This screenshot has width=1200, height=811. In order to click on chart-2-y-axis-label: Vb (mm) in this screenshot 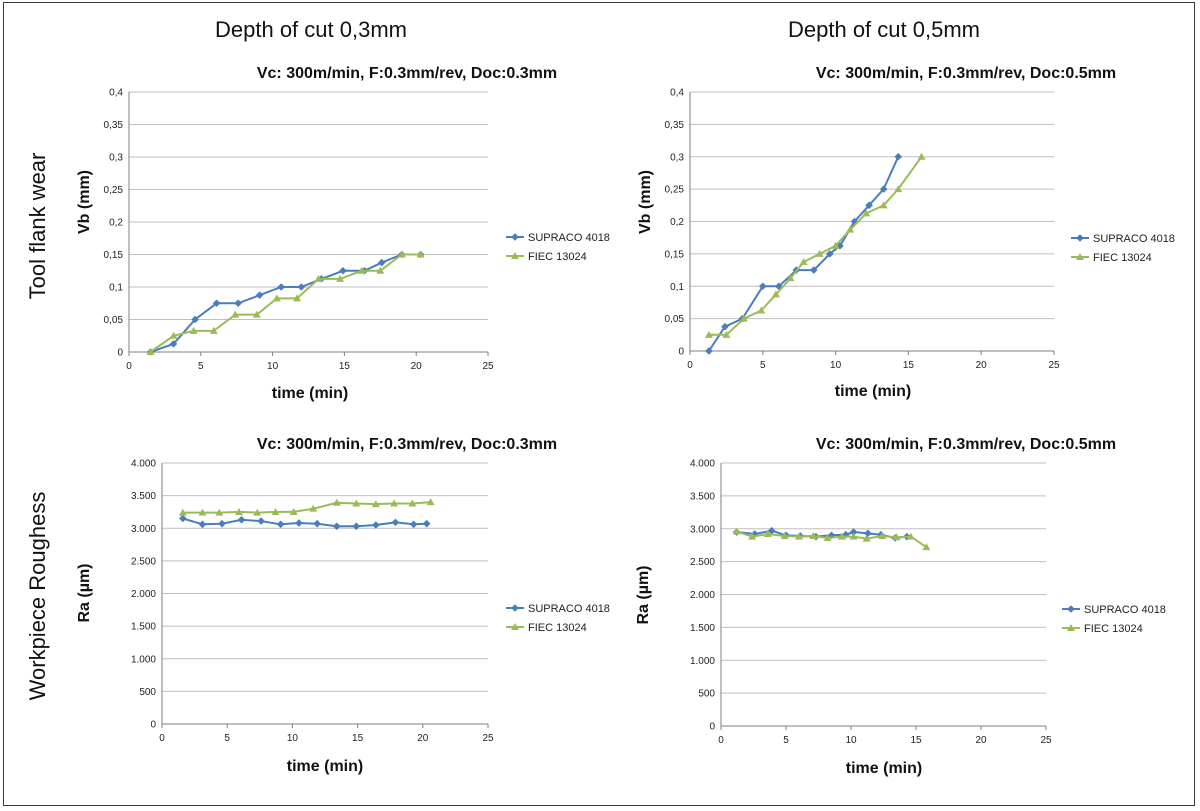, I will do `click(645, 202)`.